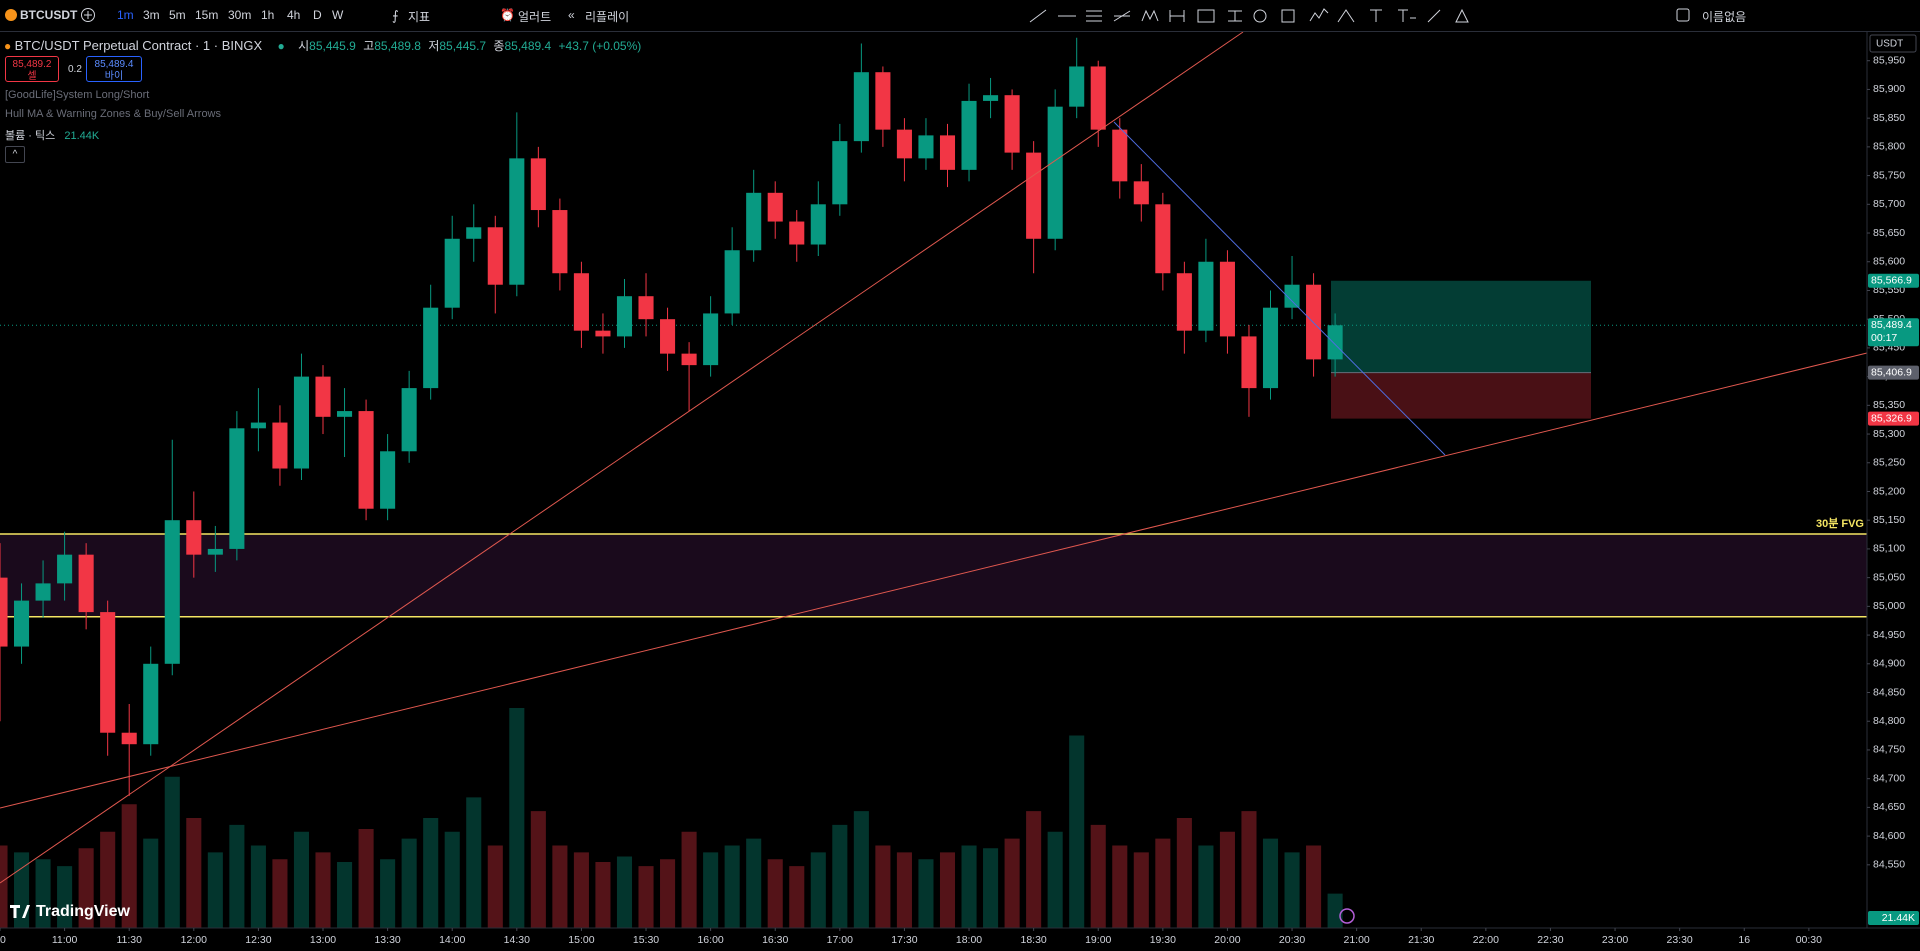 This screenshot has height=951, width=1920. Describe the element at coordinates (1889, 721) in the screenshot. I see `y-tick-label: 84,800` at that location.